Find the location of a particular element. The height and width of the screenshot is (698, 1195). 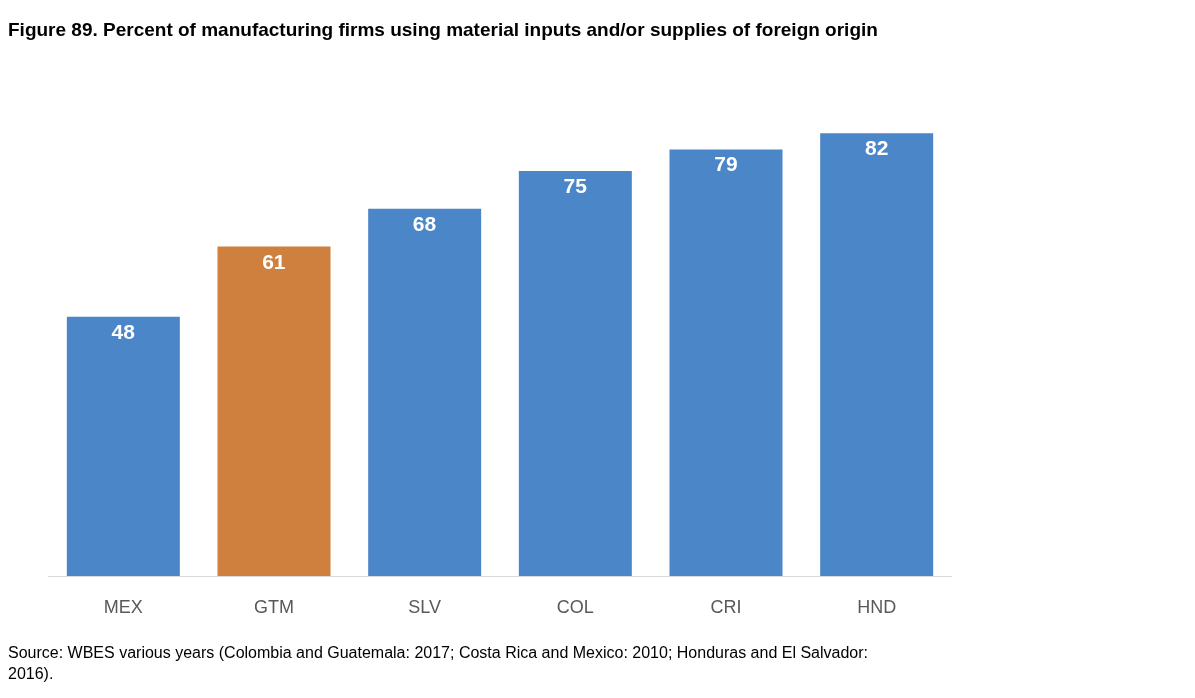

data-label: 75 is located at coordinates (575, 186).